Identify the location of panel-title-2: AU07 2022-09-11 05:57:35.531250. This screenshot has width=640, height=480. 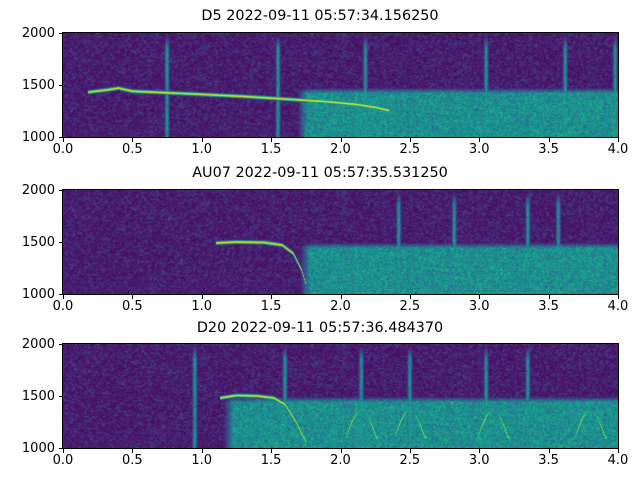
(320, 173).